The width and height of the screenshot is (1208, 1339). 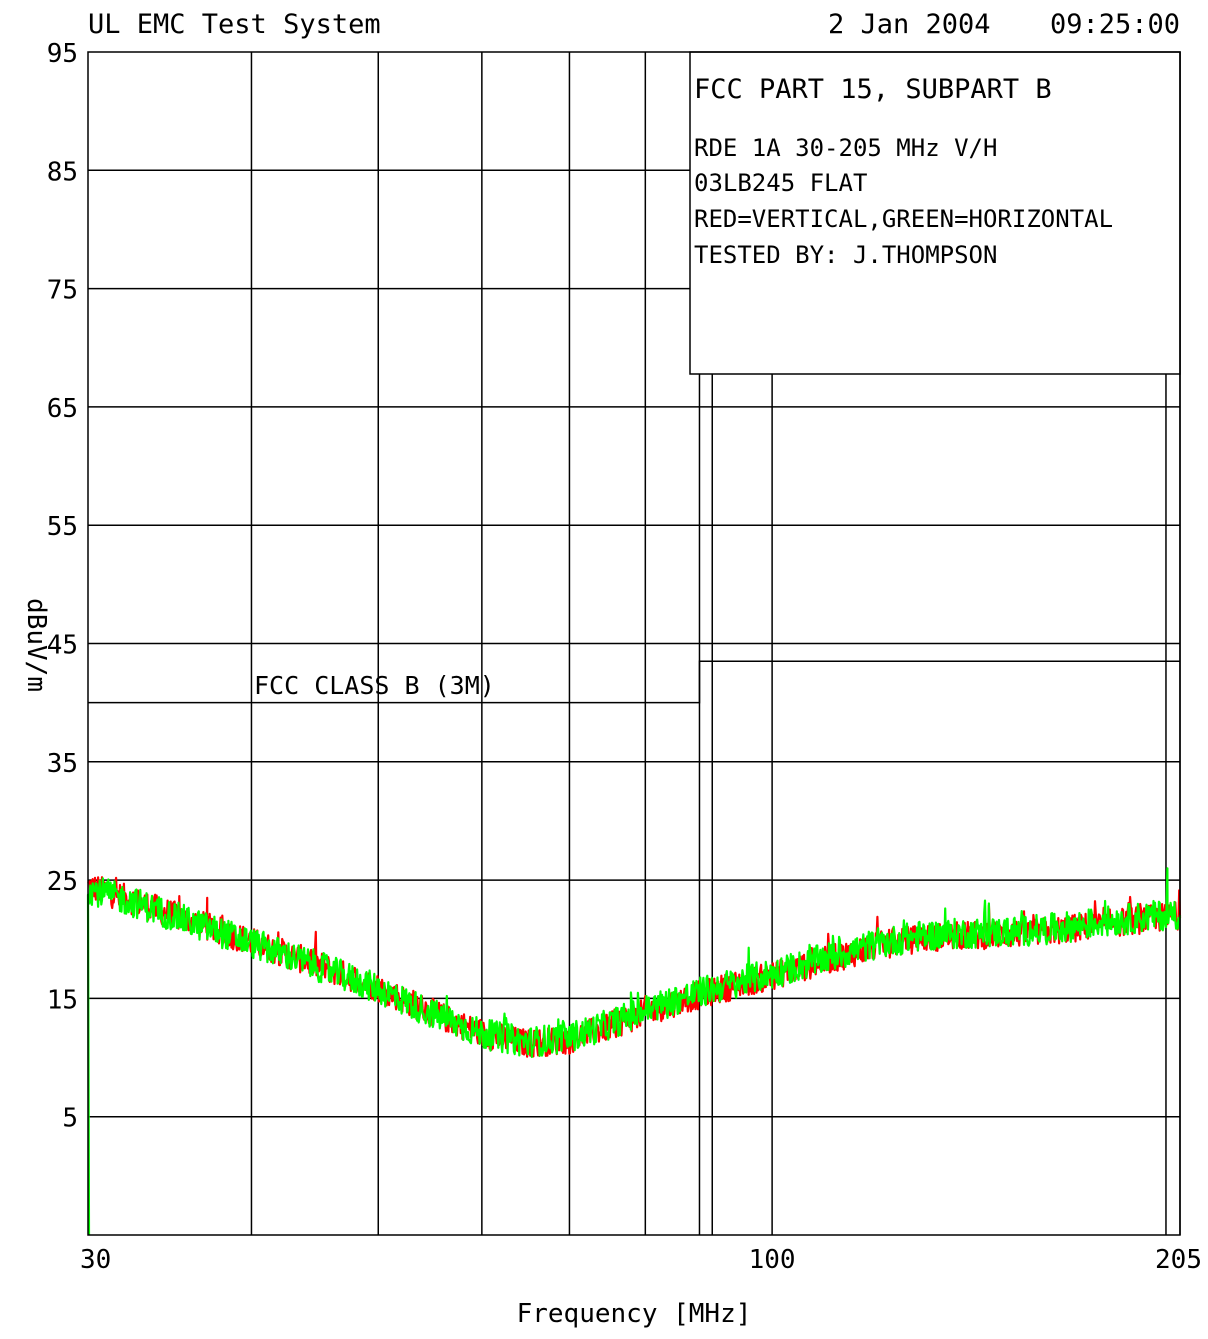 What do you see at coordinates (234, 24) in the screenshot?
I see `system-title: UL EMC Test System` at bounding box center [234, 24].